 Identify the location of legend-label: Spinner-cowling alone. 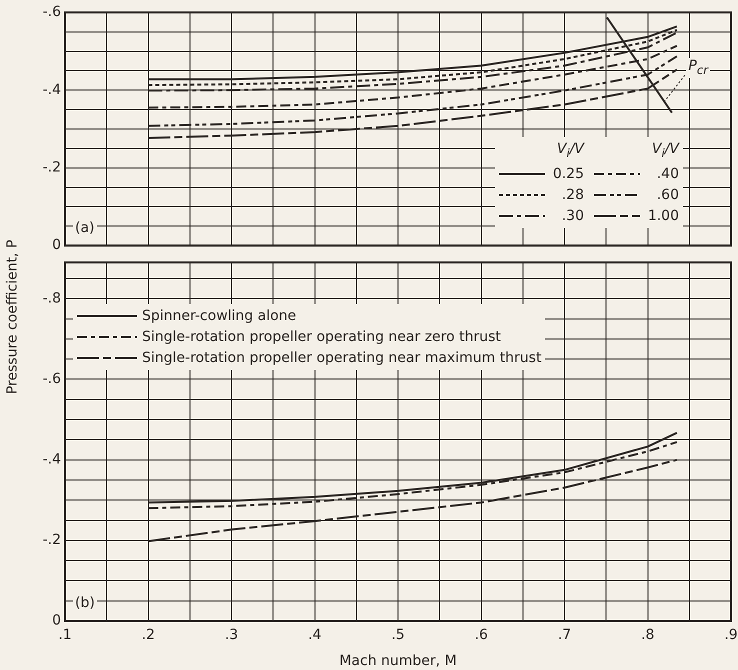
(219, 316).